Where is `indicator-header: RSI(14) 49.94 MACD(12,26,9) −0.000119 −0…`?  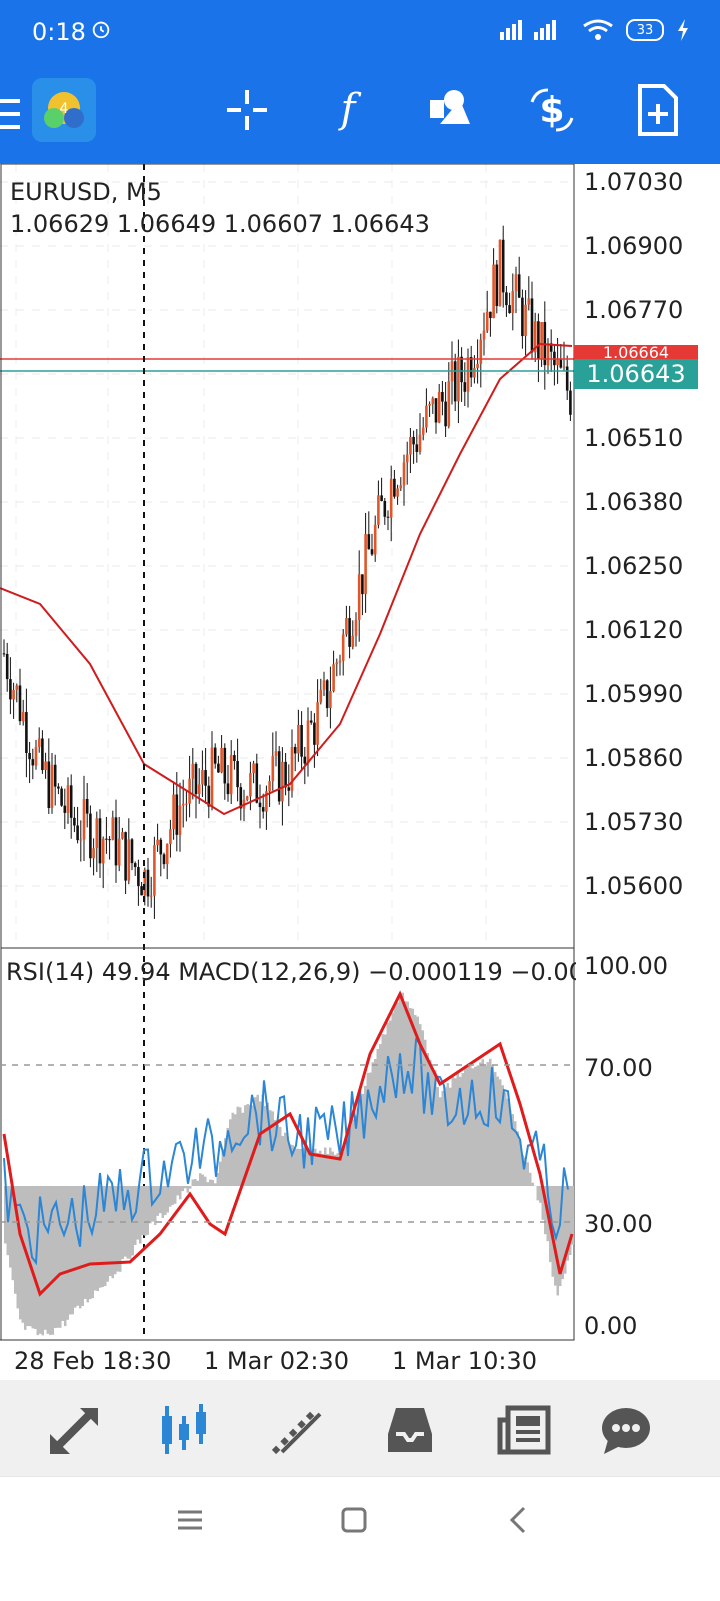 indicator-header: RSI(14) 49.94 MACD(12,26,9) −0.000119 −0… is located at coordinates (291, 972).